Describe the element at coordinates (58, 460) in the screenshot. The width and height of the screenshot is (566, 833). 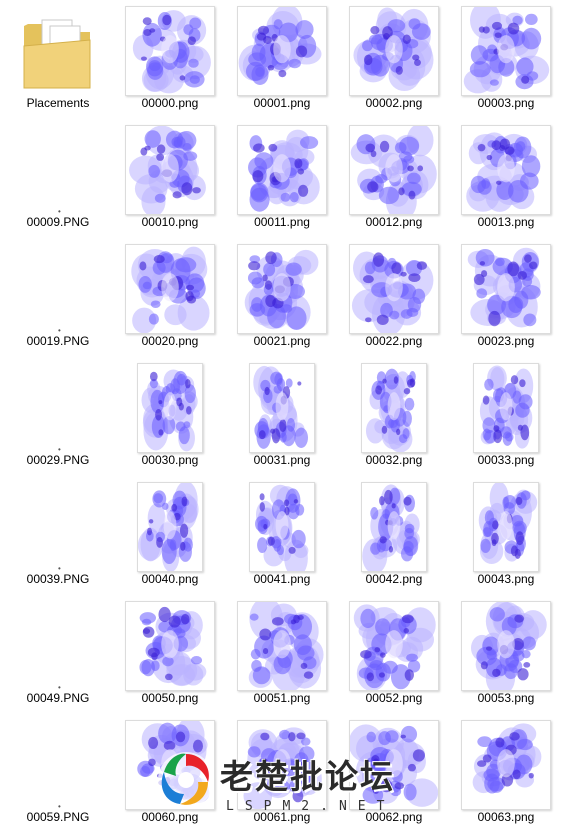
I see `file-name: 00029.PNG` at that location.